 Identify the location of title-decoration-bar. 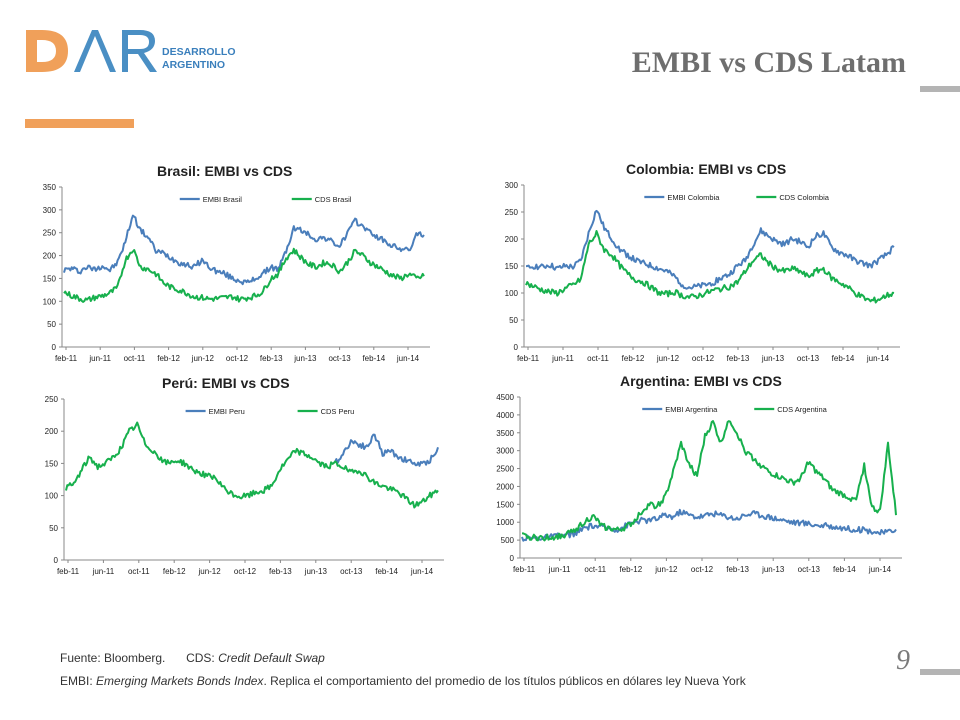
(940, 89).